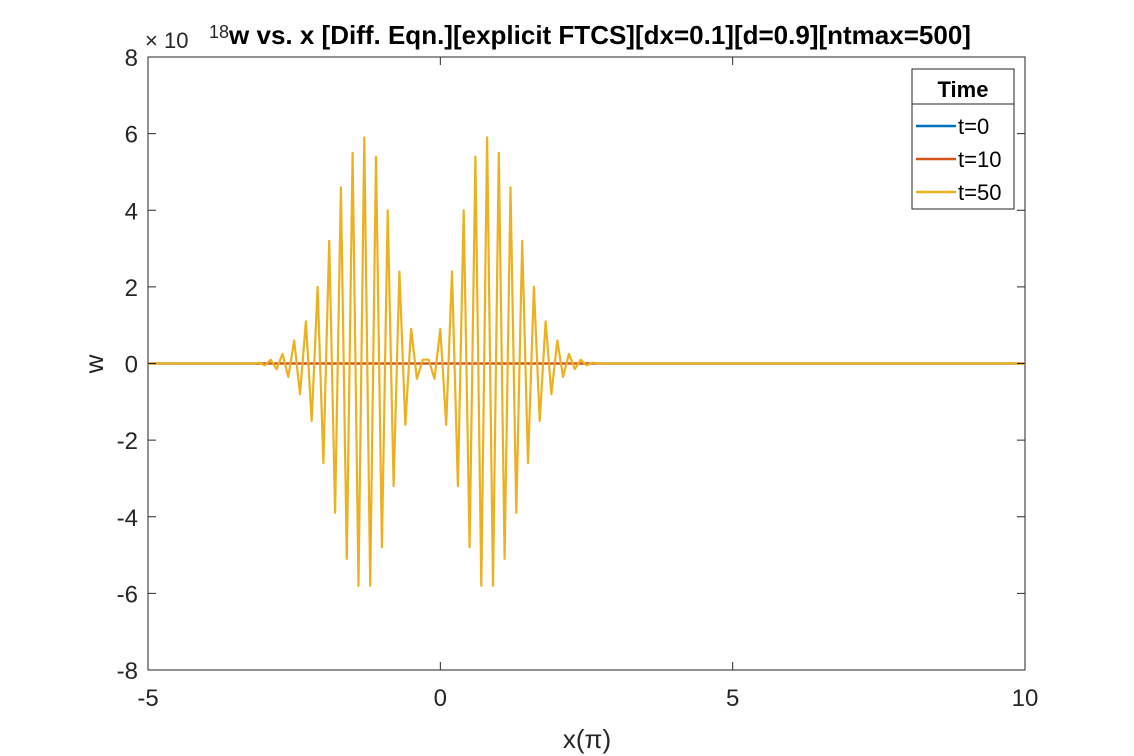 The width and height of the screenshot is (1134, 756). What do you see at coordinates (131, 211) in the screenshot?
I see `y-tick-label: 4` at bounding box center [131, 211].